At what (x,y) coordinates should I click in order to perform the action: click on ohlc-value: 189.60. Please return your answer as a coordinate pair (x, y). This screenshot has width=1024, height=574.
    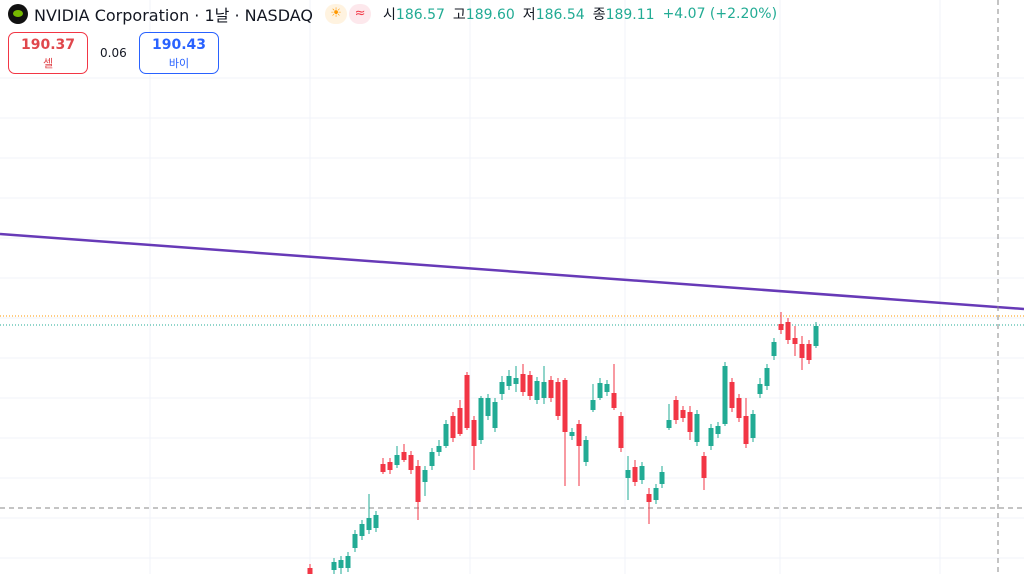
    Looking at the image, I should click on (490, 15).